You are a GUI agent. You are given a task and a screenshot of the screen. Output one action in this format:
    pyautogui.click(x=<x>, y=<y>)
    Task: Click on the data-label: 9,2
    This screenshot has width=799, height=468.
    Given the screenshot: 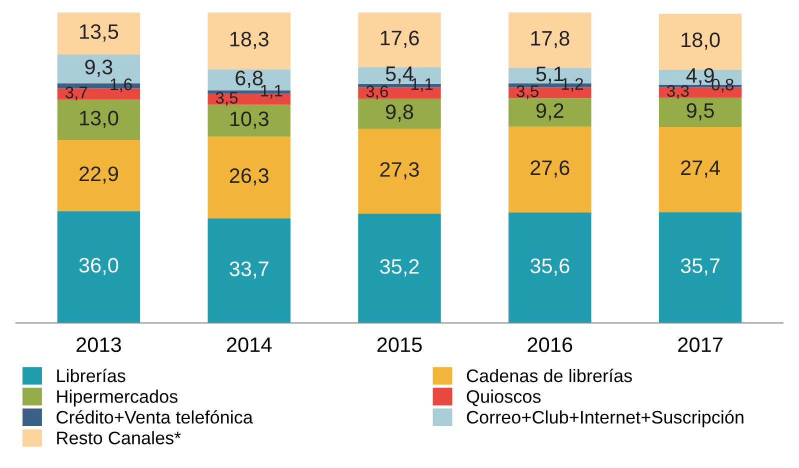 What is the action you would take?
    pyautogui.click(x=550, y=111)
    